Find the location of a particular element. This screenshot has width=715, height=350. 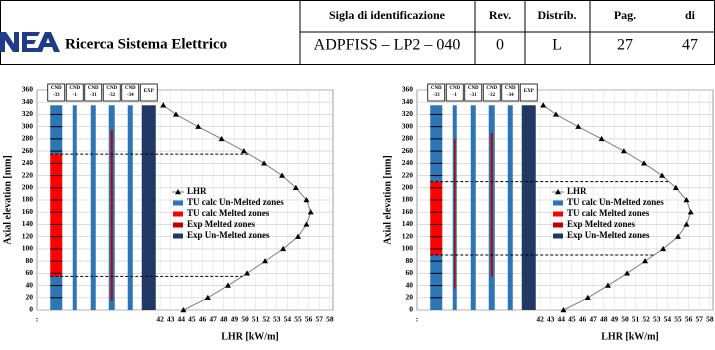

y-tick-label: 320 is located at coordinates (408, 113).